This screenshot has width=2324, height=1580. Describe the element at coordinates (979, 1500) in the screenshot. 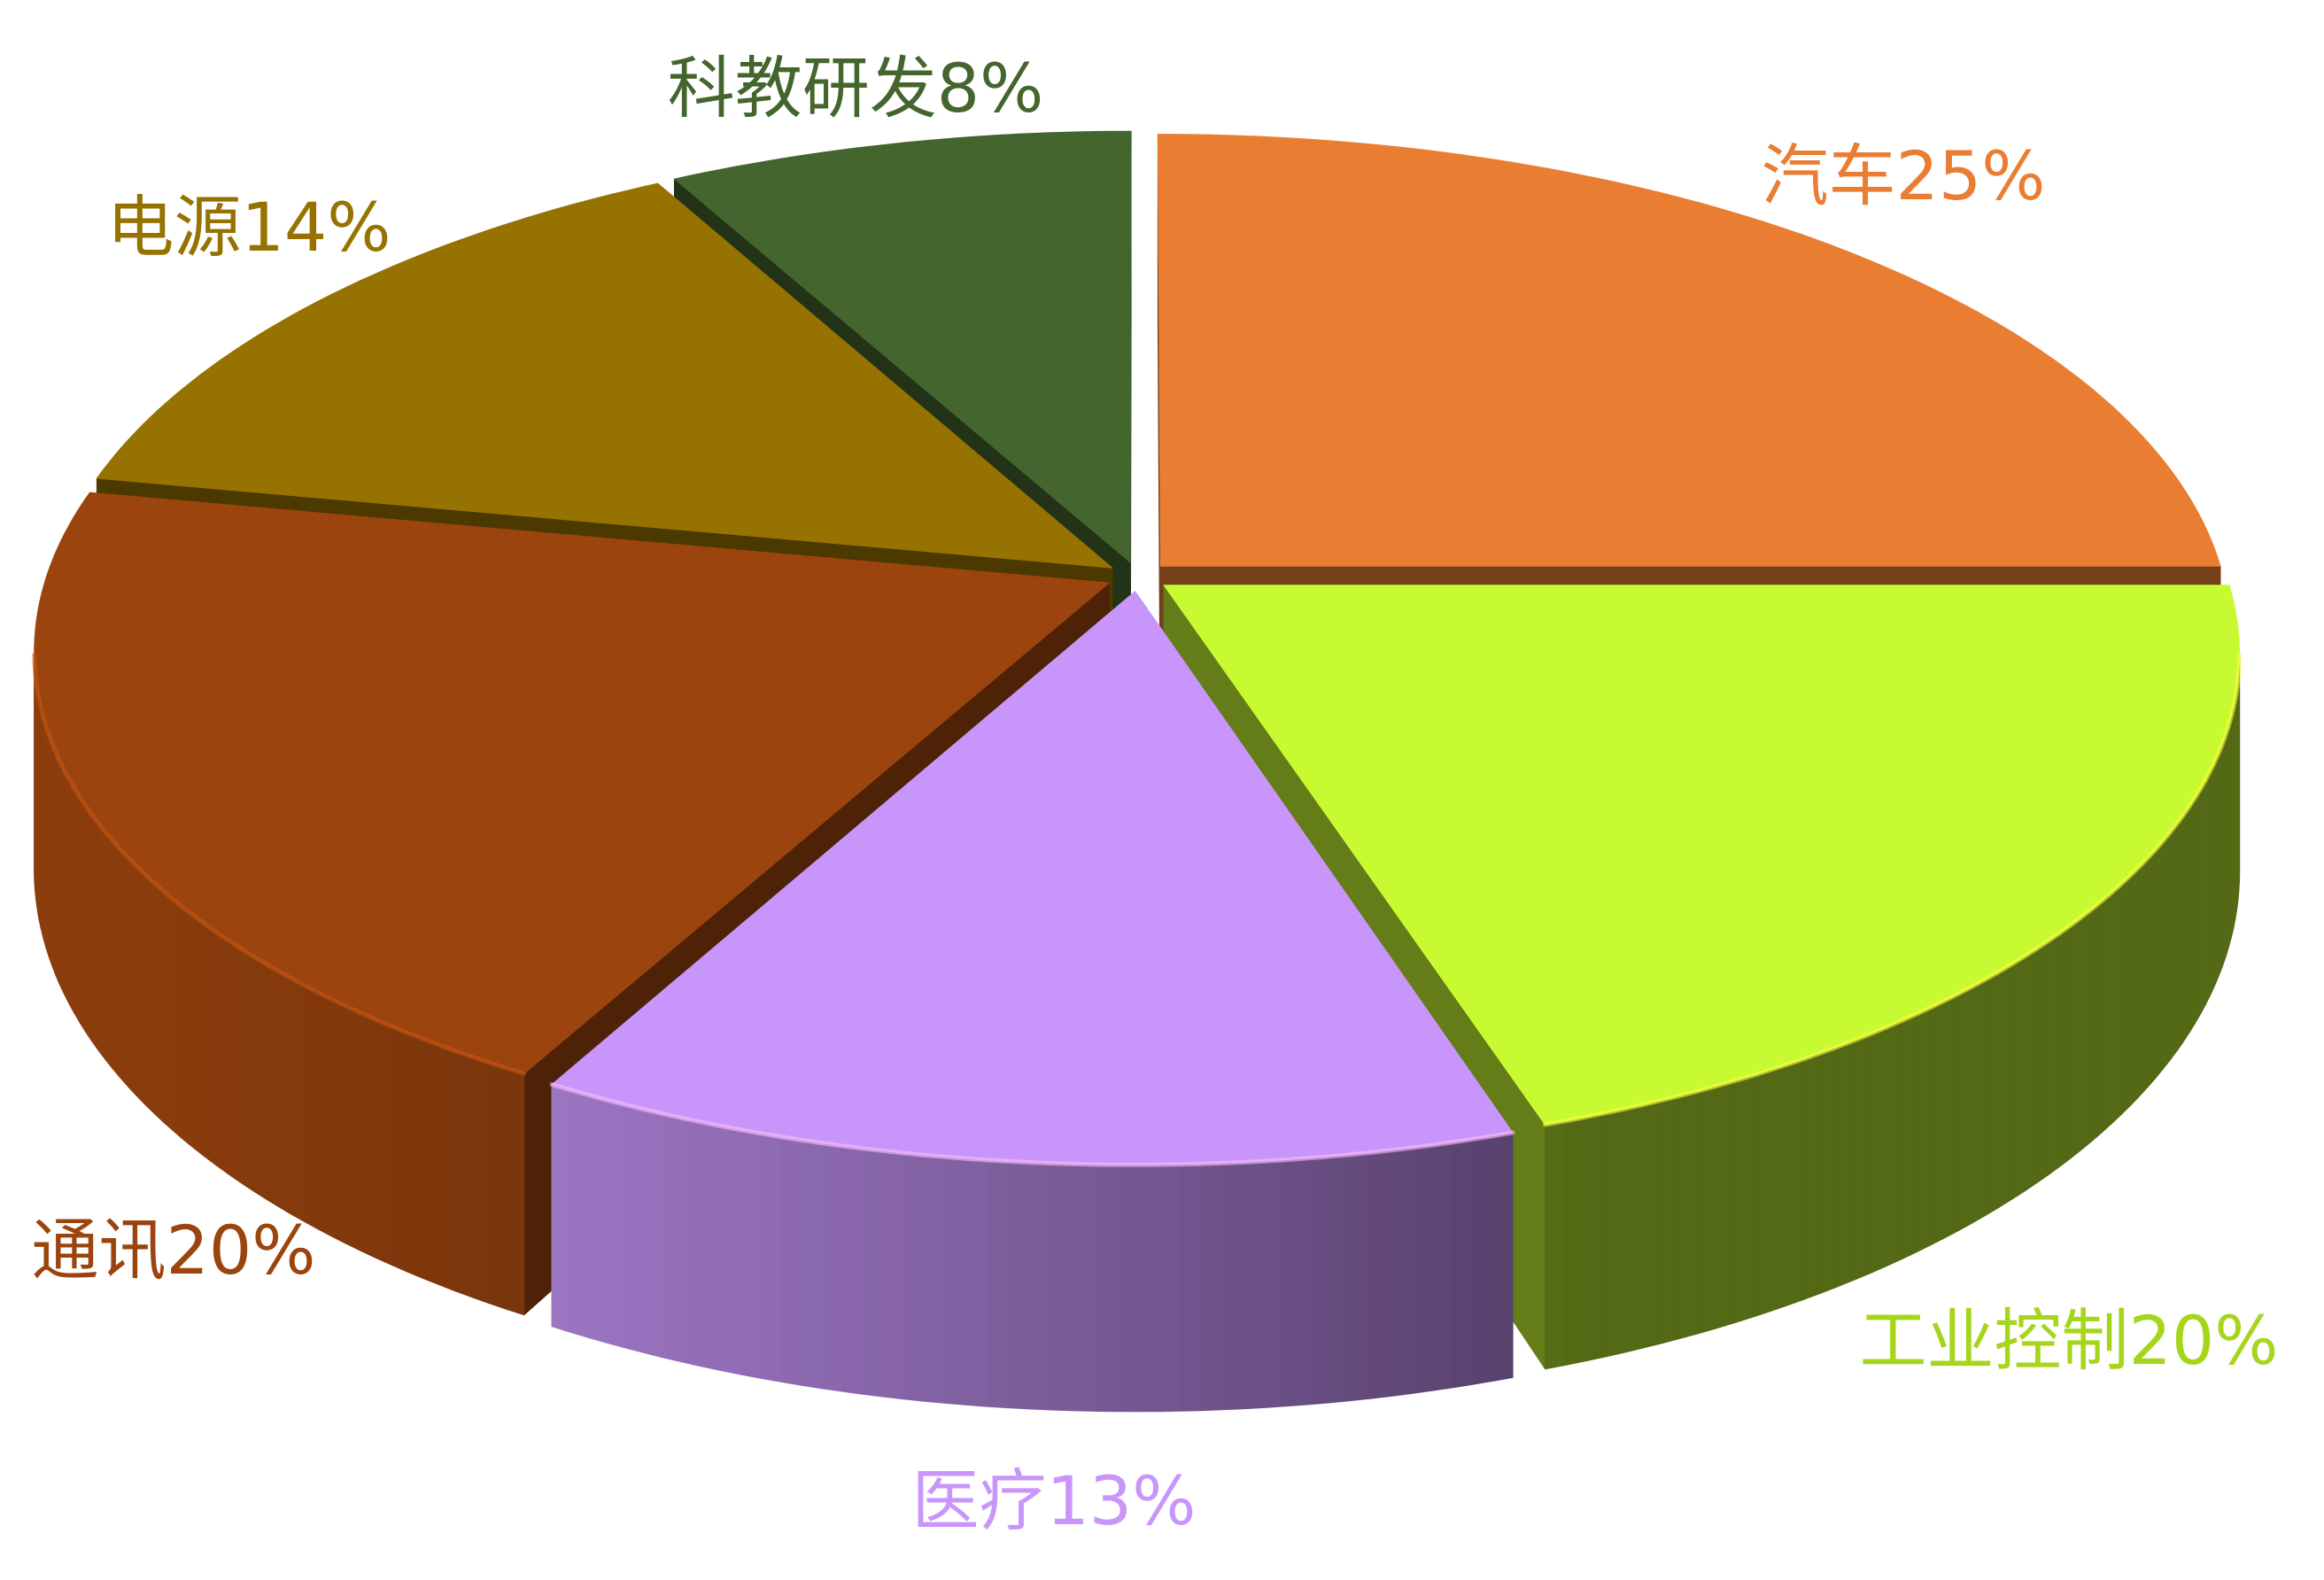

I see `slice-label-category: 医疗` at that location.